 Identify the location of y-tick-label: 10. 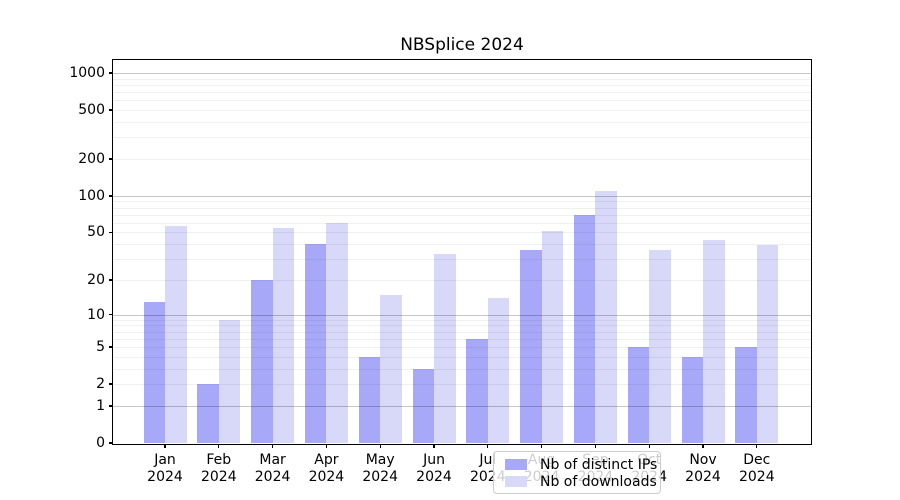
(96, 314).